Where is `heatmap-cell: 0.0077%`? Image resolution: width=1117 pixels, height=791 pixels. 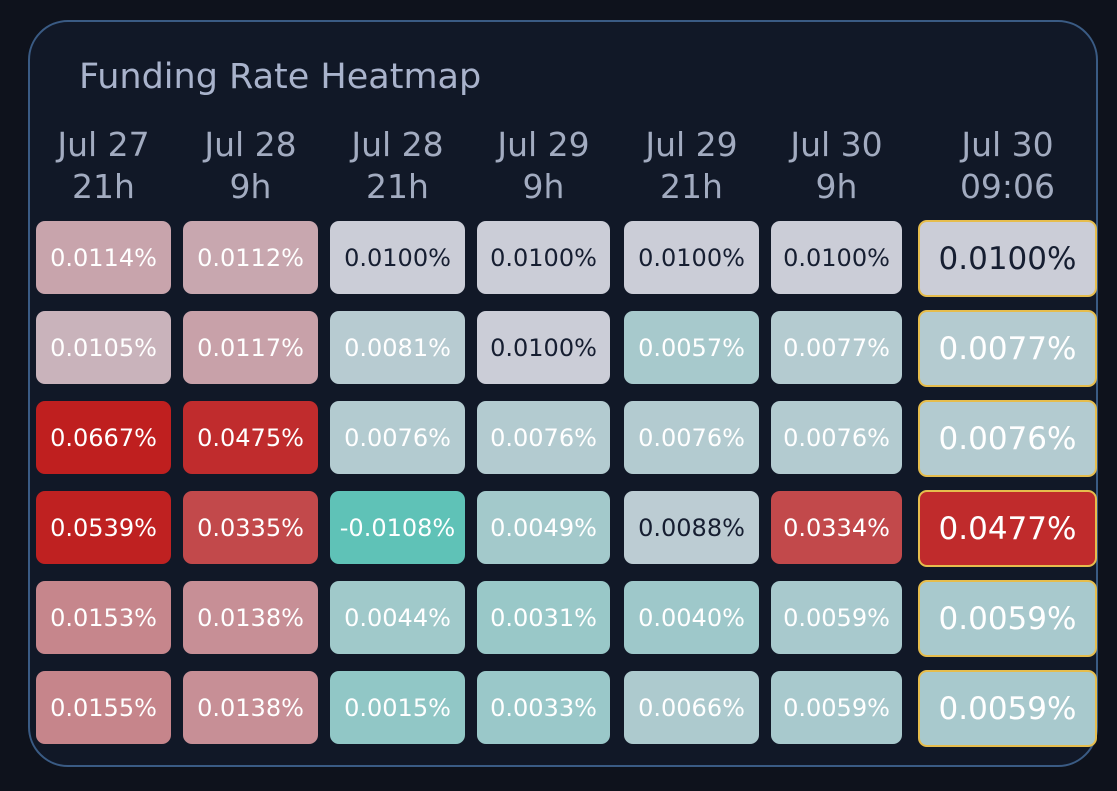
heatmap-cell: 0.0077% is located at coordinates (836, 347).